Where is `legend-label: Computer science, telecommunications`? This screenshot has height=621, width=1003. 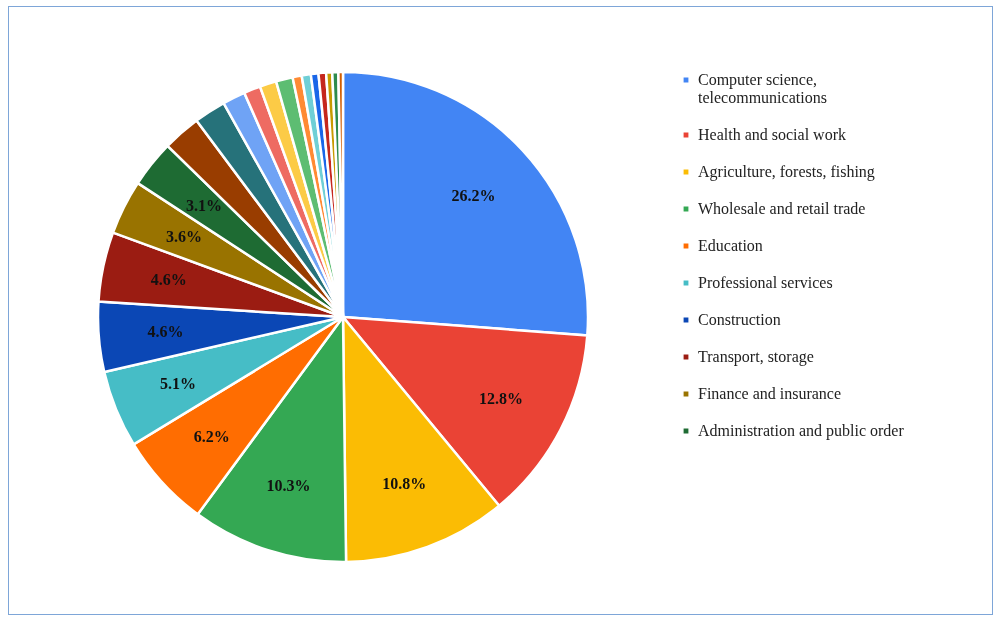
legend-label: Computer science, telecommunications is located at coordinates (762, 88).